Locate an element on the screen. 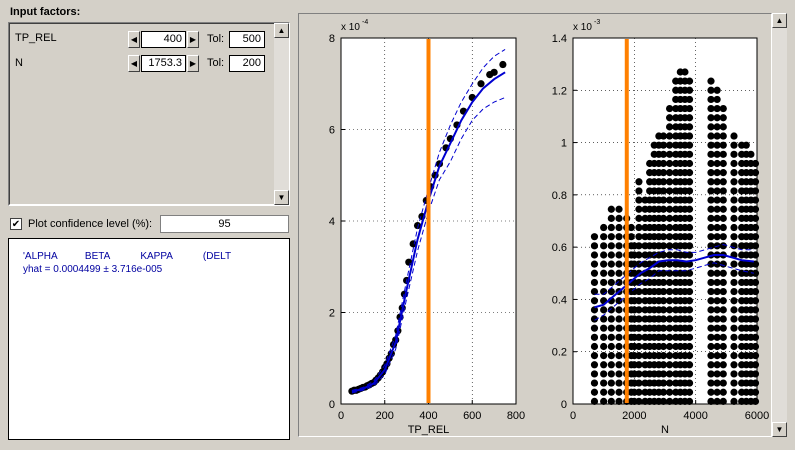 The image size is (795, 450). scroll-up-button: ▲ is located at coordinates (281, 30).